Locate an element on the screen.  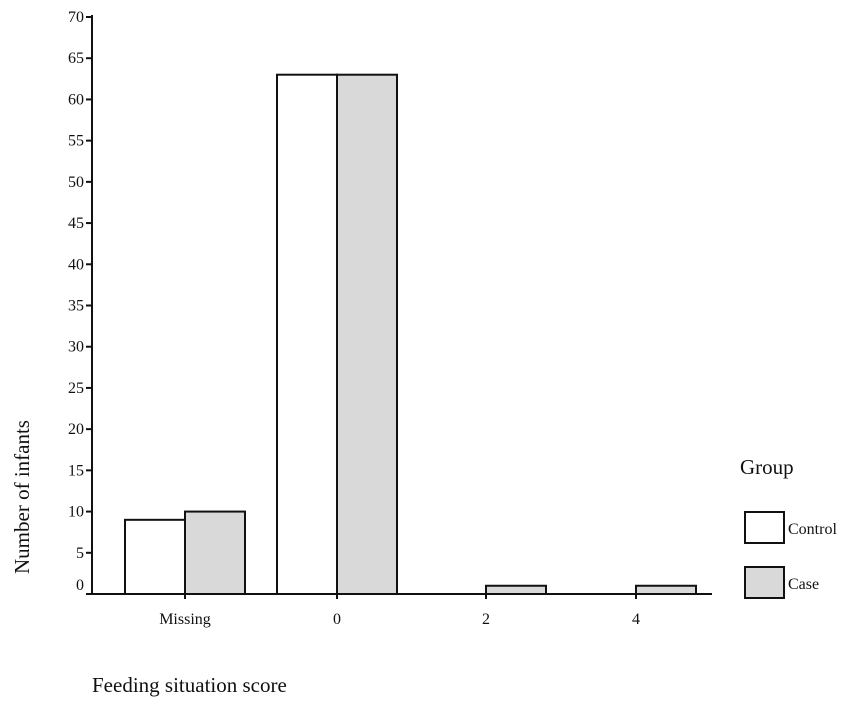
control-legend-swatch is located at coordinates (764, 527).